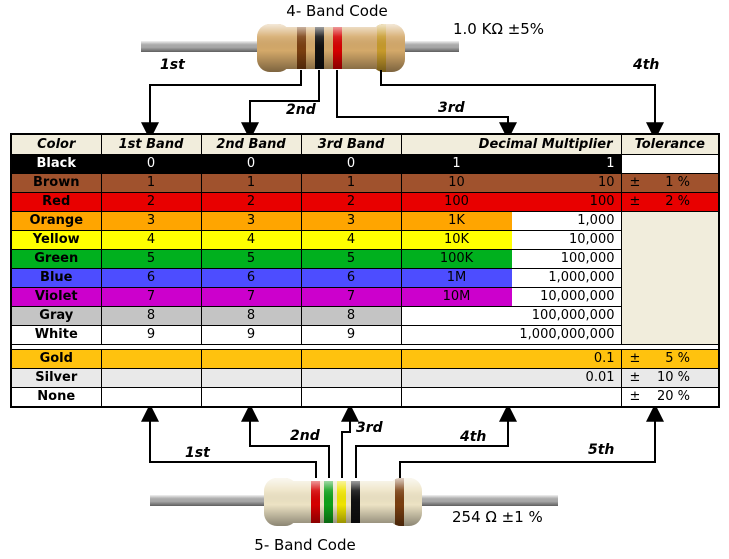 This screenshot has width=729, height=559. What do you see at coordinates (426, 105) in the screenshot?
I see `arrow-3rd-top` at bounding box center [426, 105].